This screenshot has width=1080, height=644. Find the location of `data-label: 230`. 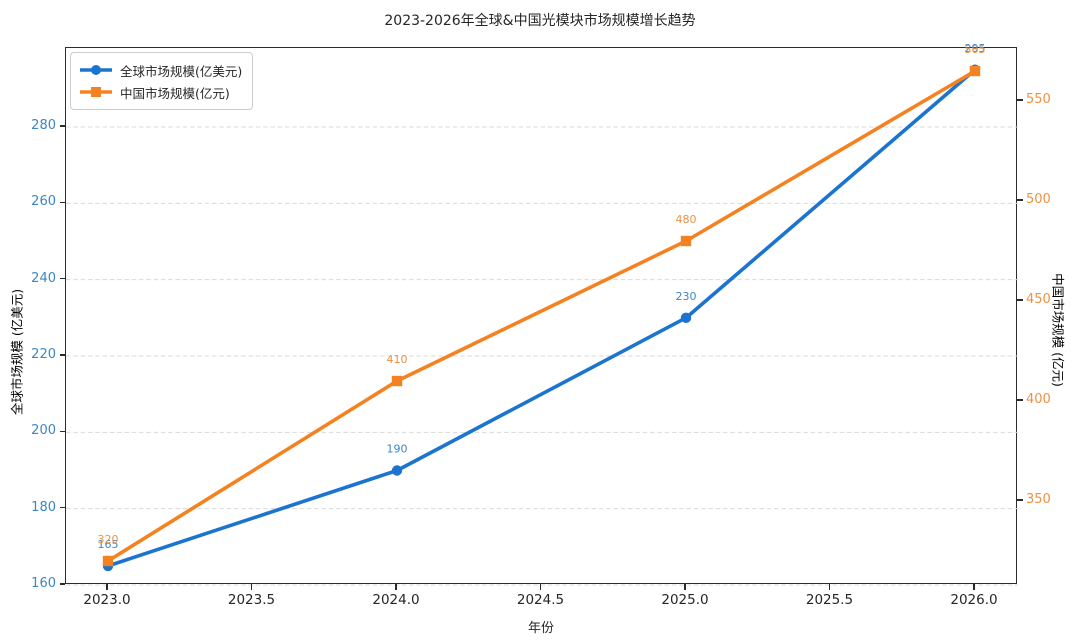

data-label: 230 is located at coordinates (686, 296).